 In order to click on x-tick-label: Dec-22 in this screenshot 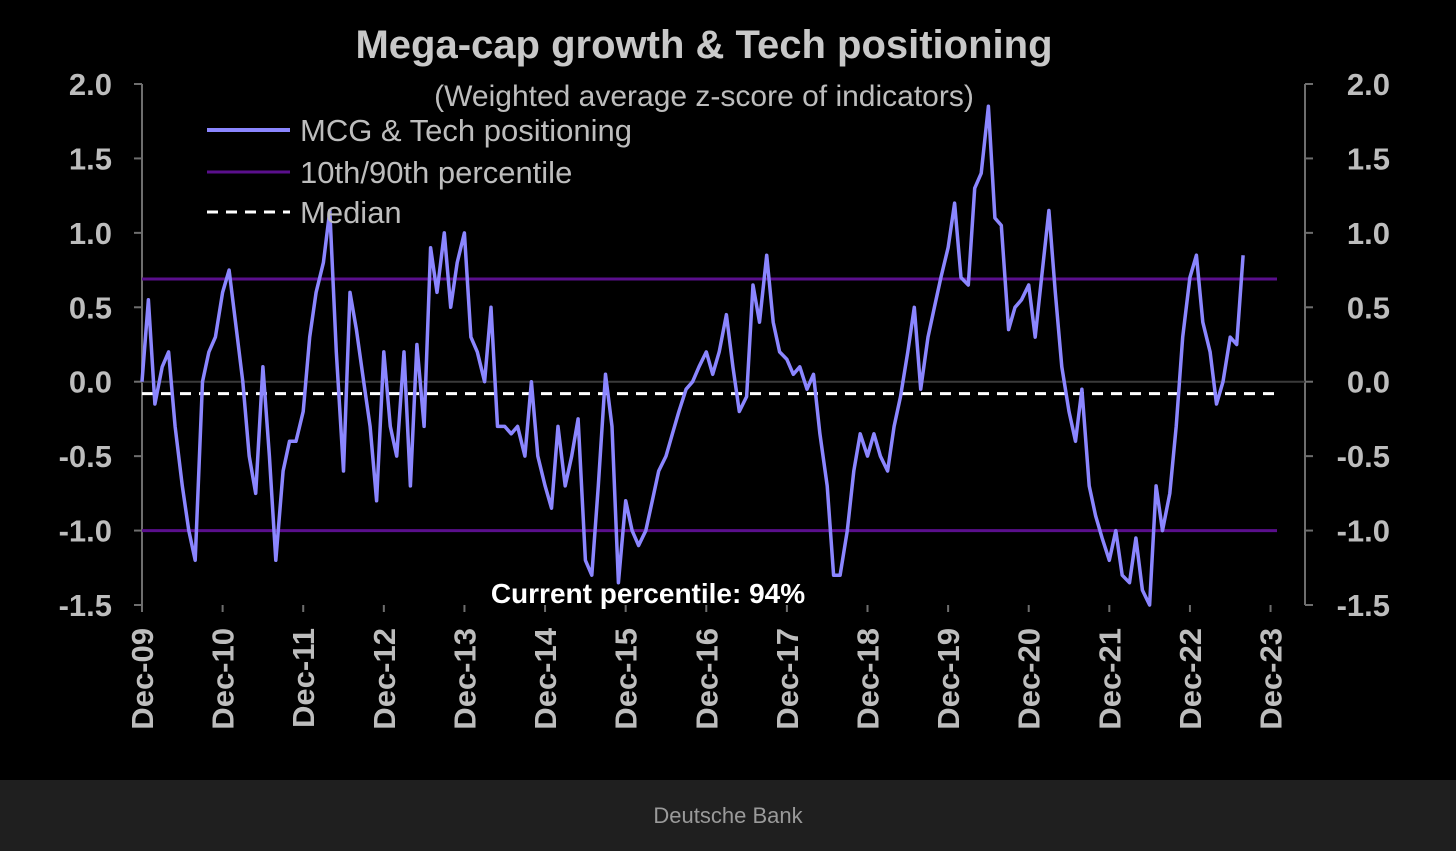, I will do `click(1190, 679)`.